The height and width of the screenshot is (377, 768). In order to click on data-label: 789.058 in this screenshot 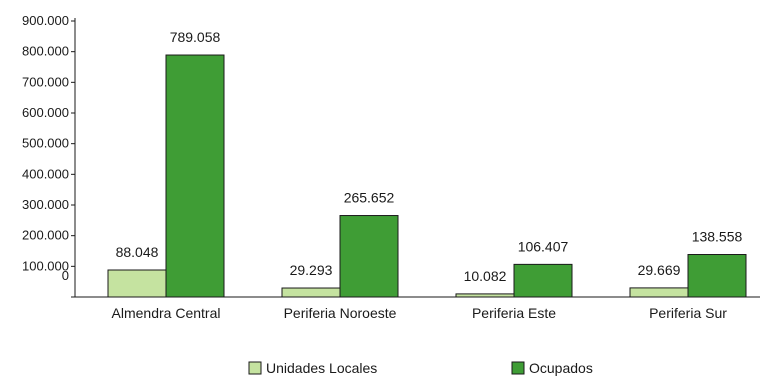, I will do `click(195, 37)`.